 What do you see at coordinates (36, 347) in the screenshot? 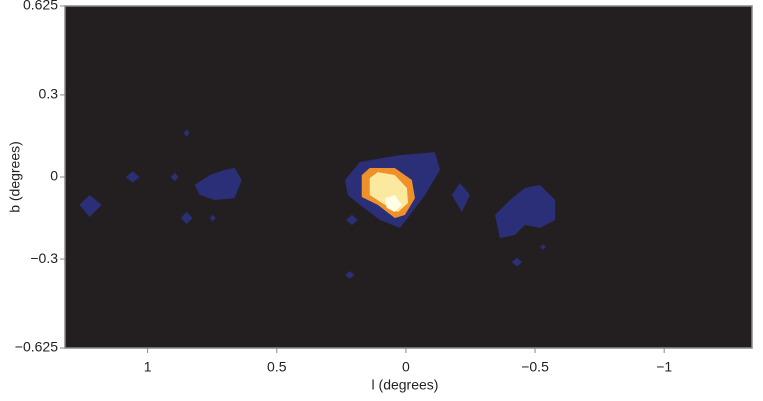
I see `y-tick-label: −0.625` at bounding box center [36, 347].